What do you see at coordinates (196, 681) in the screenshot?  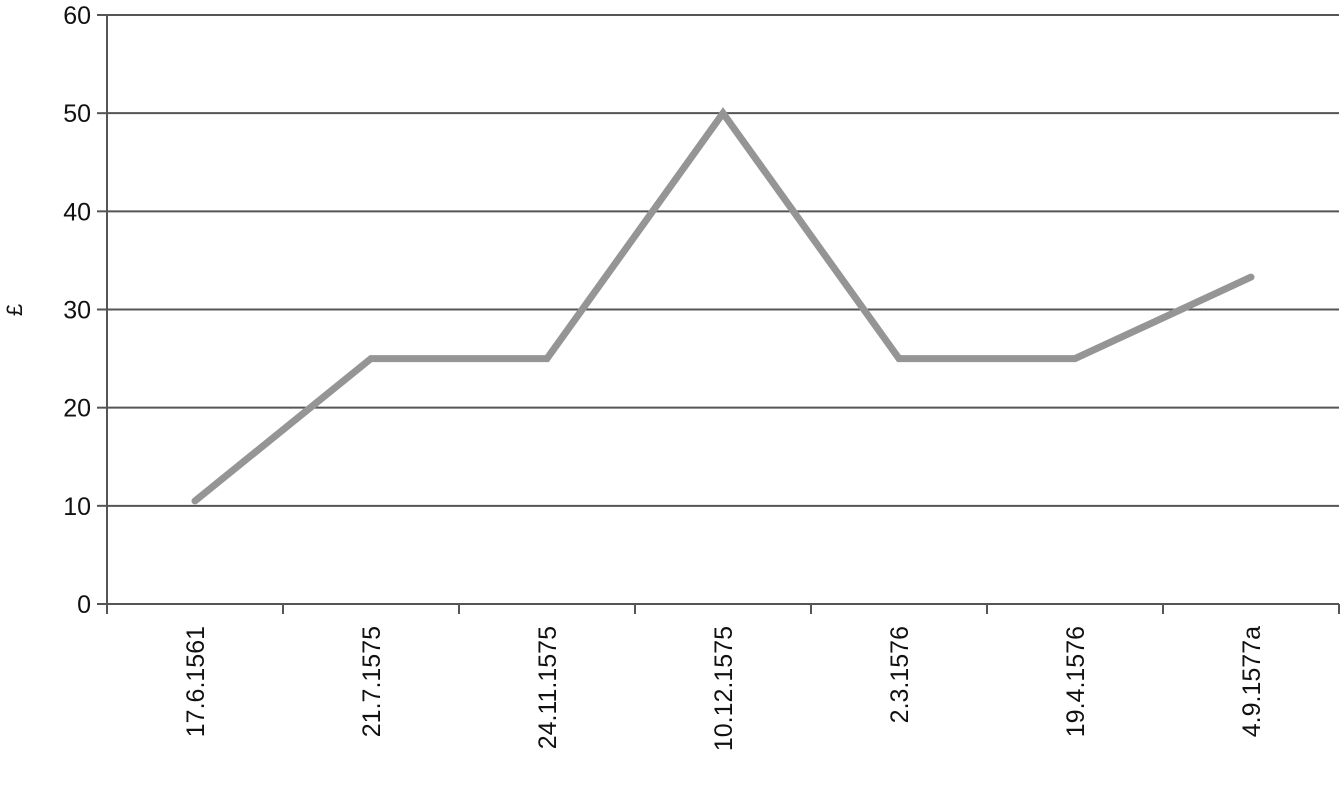 I see `x-tick-label: 17.6.1561` at bounding box center [196, 681].